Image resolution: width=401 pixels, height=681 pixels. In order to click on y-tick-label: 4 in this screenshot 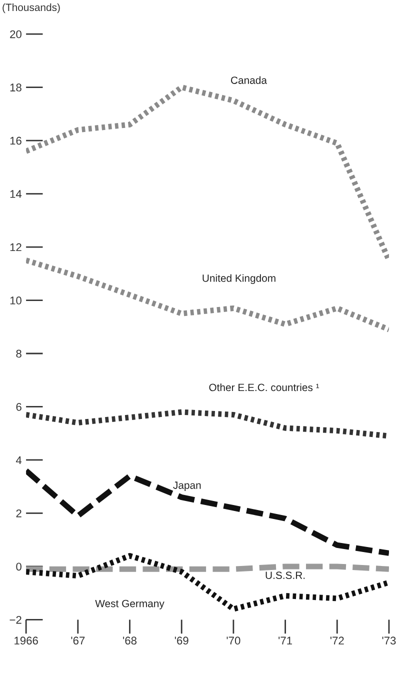, I will do `click(19, 460)`.